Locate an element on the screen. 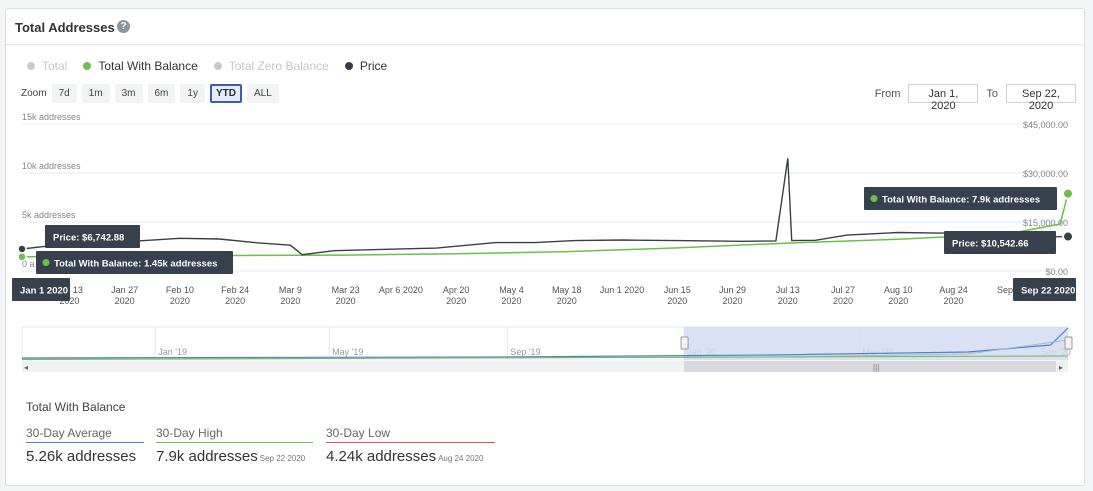 The image size is (1093, 491). help-icon: ? is located at coordinates (123, 26).